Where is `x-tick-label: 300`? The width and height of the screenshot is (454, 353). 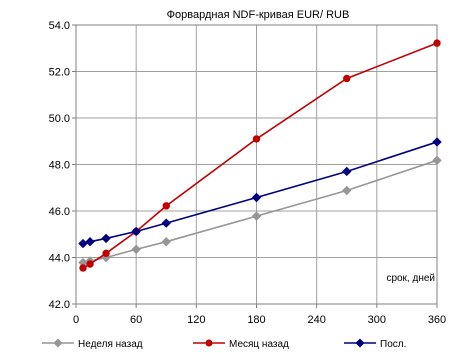
x-tick-label: 300 is located at coordinates (377, 320).